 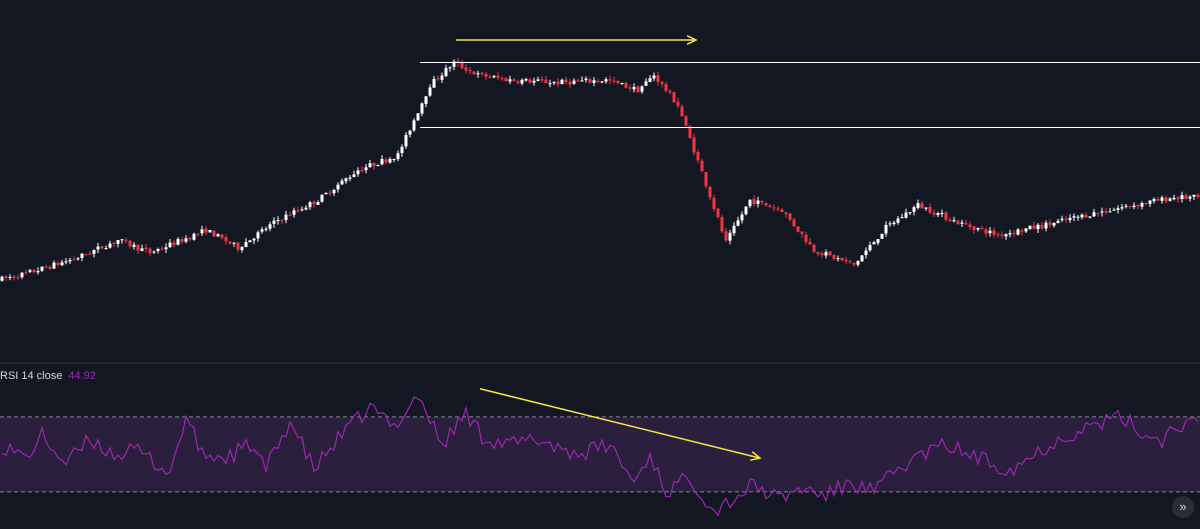 What do you see at coordinates (620, 423) in the screenshot?
I see `rsi-divergence-arrow` at bounding box center [620, 423].